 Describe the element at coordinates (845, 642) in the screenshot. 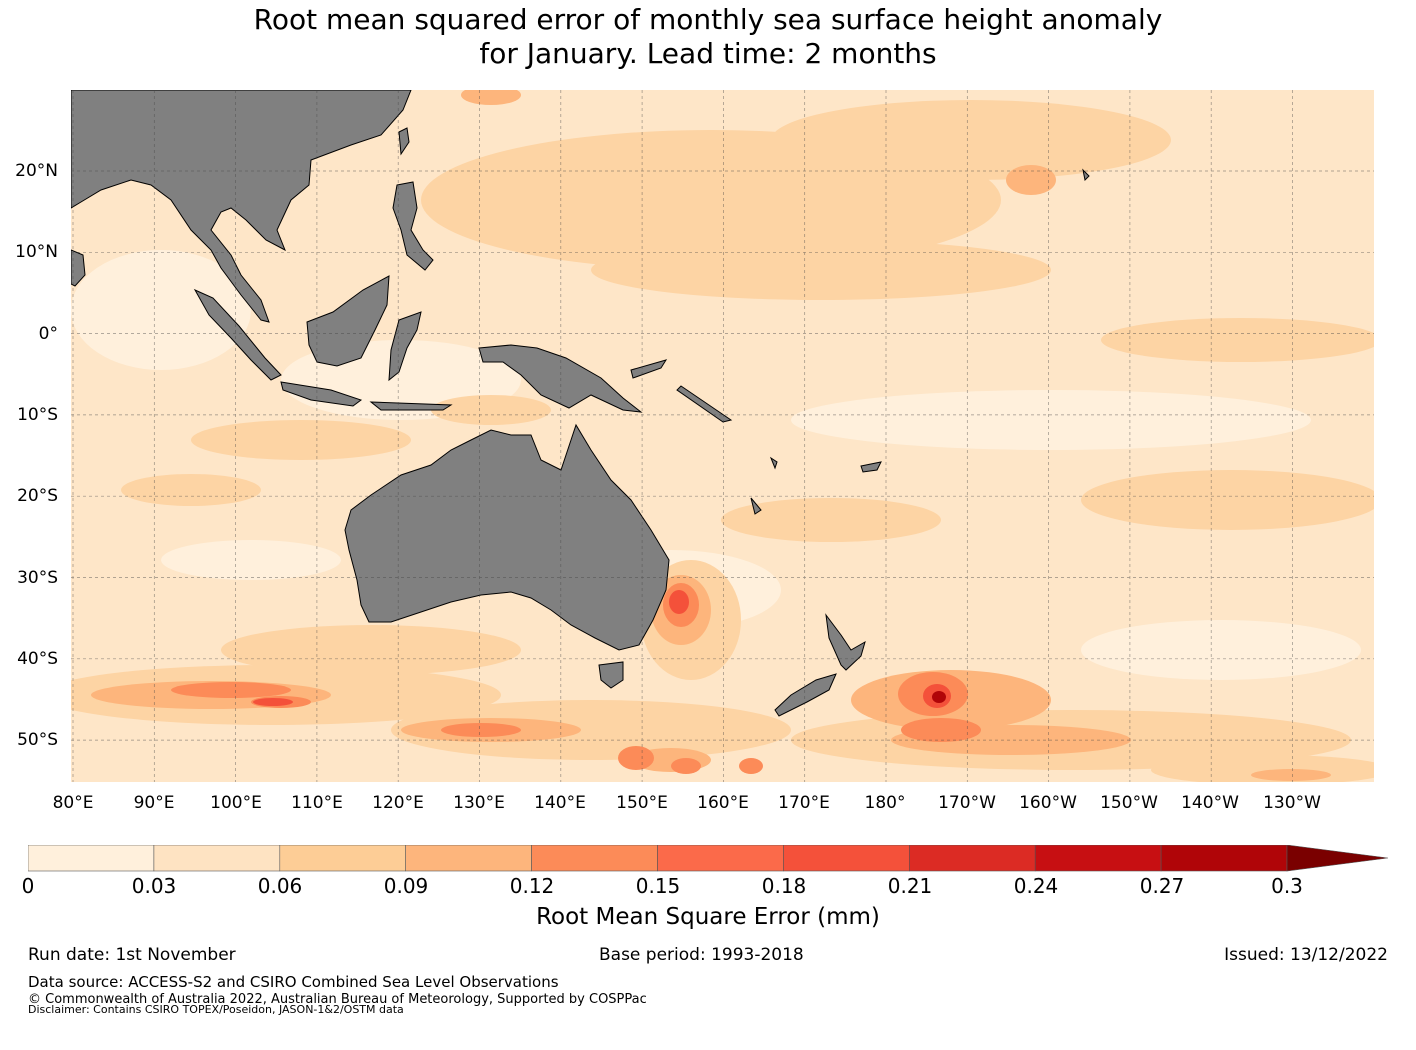

I see `nz-north-island` at that location.